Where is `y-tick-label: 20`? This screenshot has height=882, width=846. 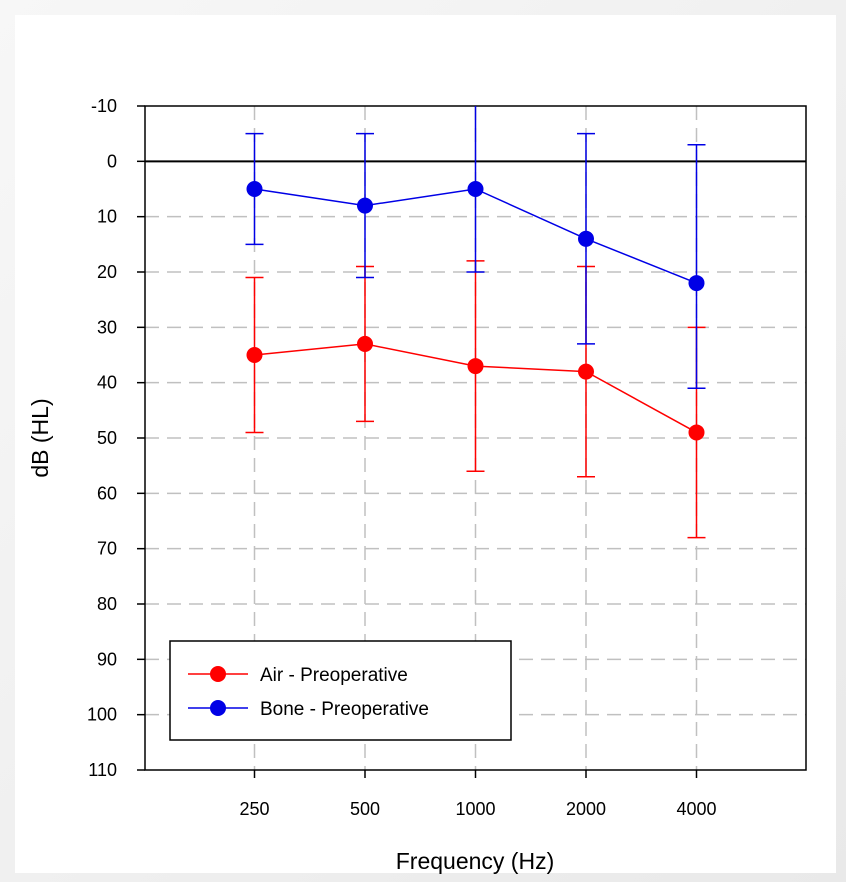
y-tick-label: 20 is located at coordinates (107, 272).